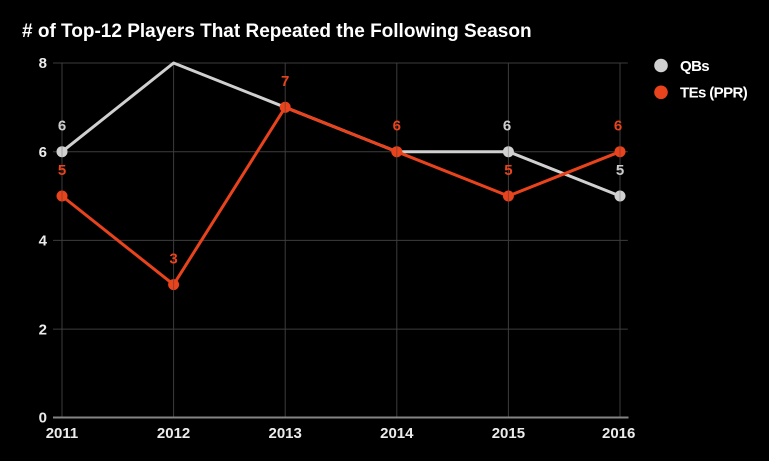 The width and height of the screenshot is (769, 461). What do you see at coordinates (285, 81) in the screenshot?
I see `svg-text: 7` at bounding box center [285, 81].